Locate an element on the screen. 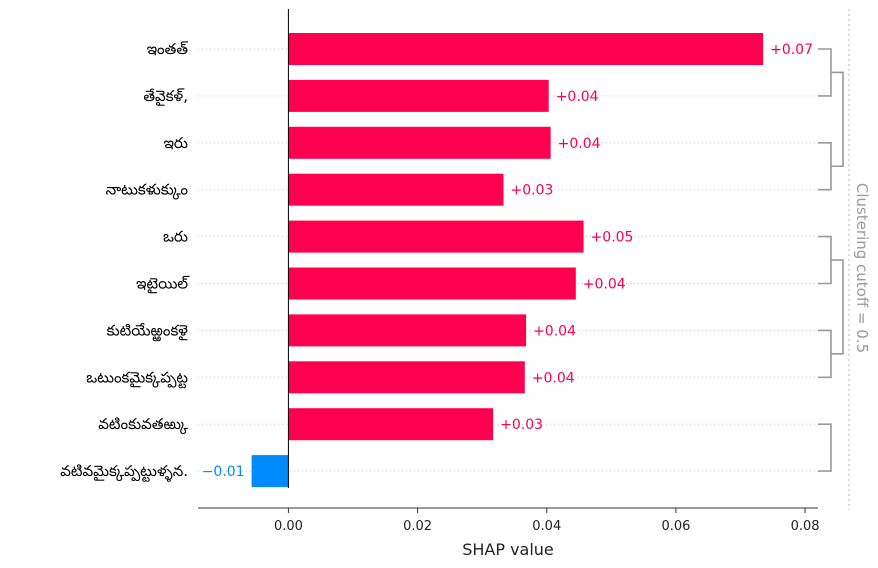 This screenshot has height=568, width=878. x-tick-label: 0.00 is located at coordinates (288, 526).